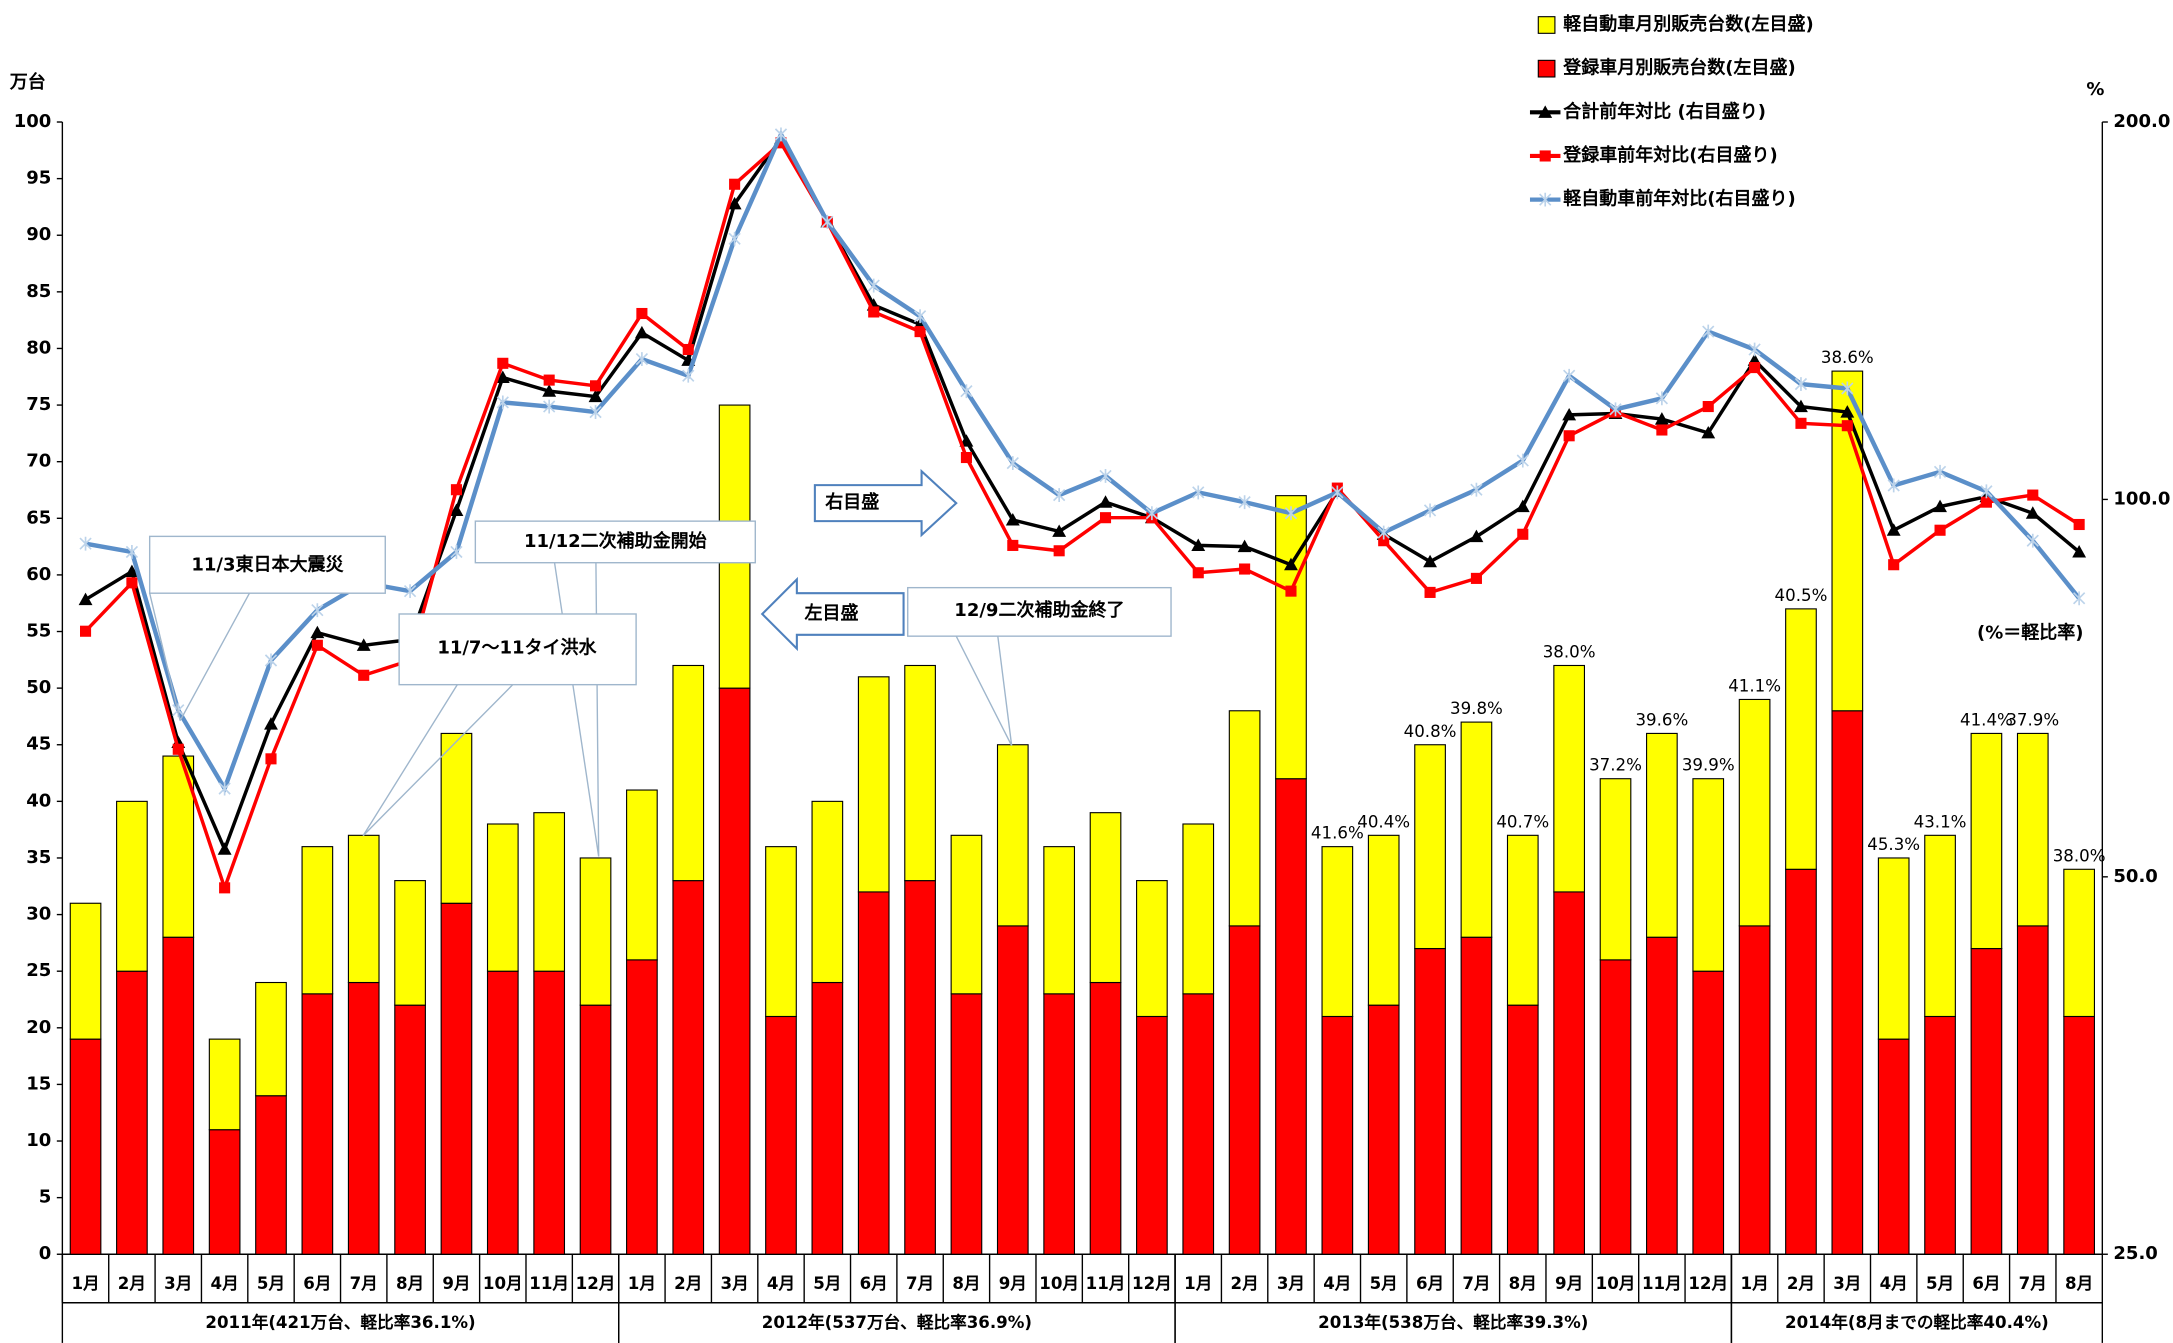 This screenshot has height=1343, width=2173. I want to click on ratio-label: 43.1%, so click(1940, 821).